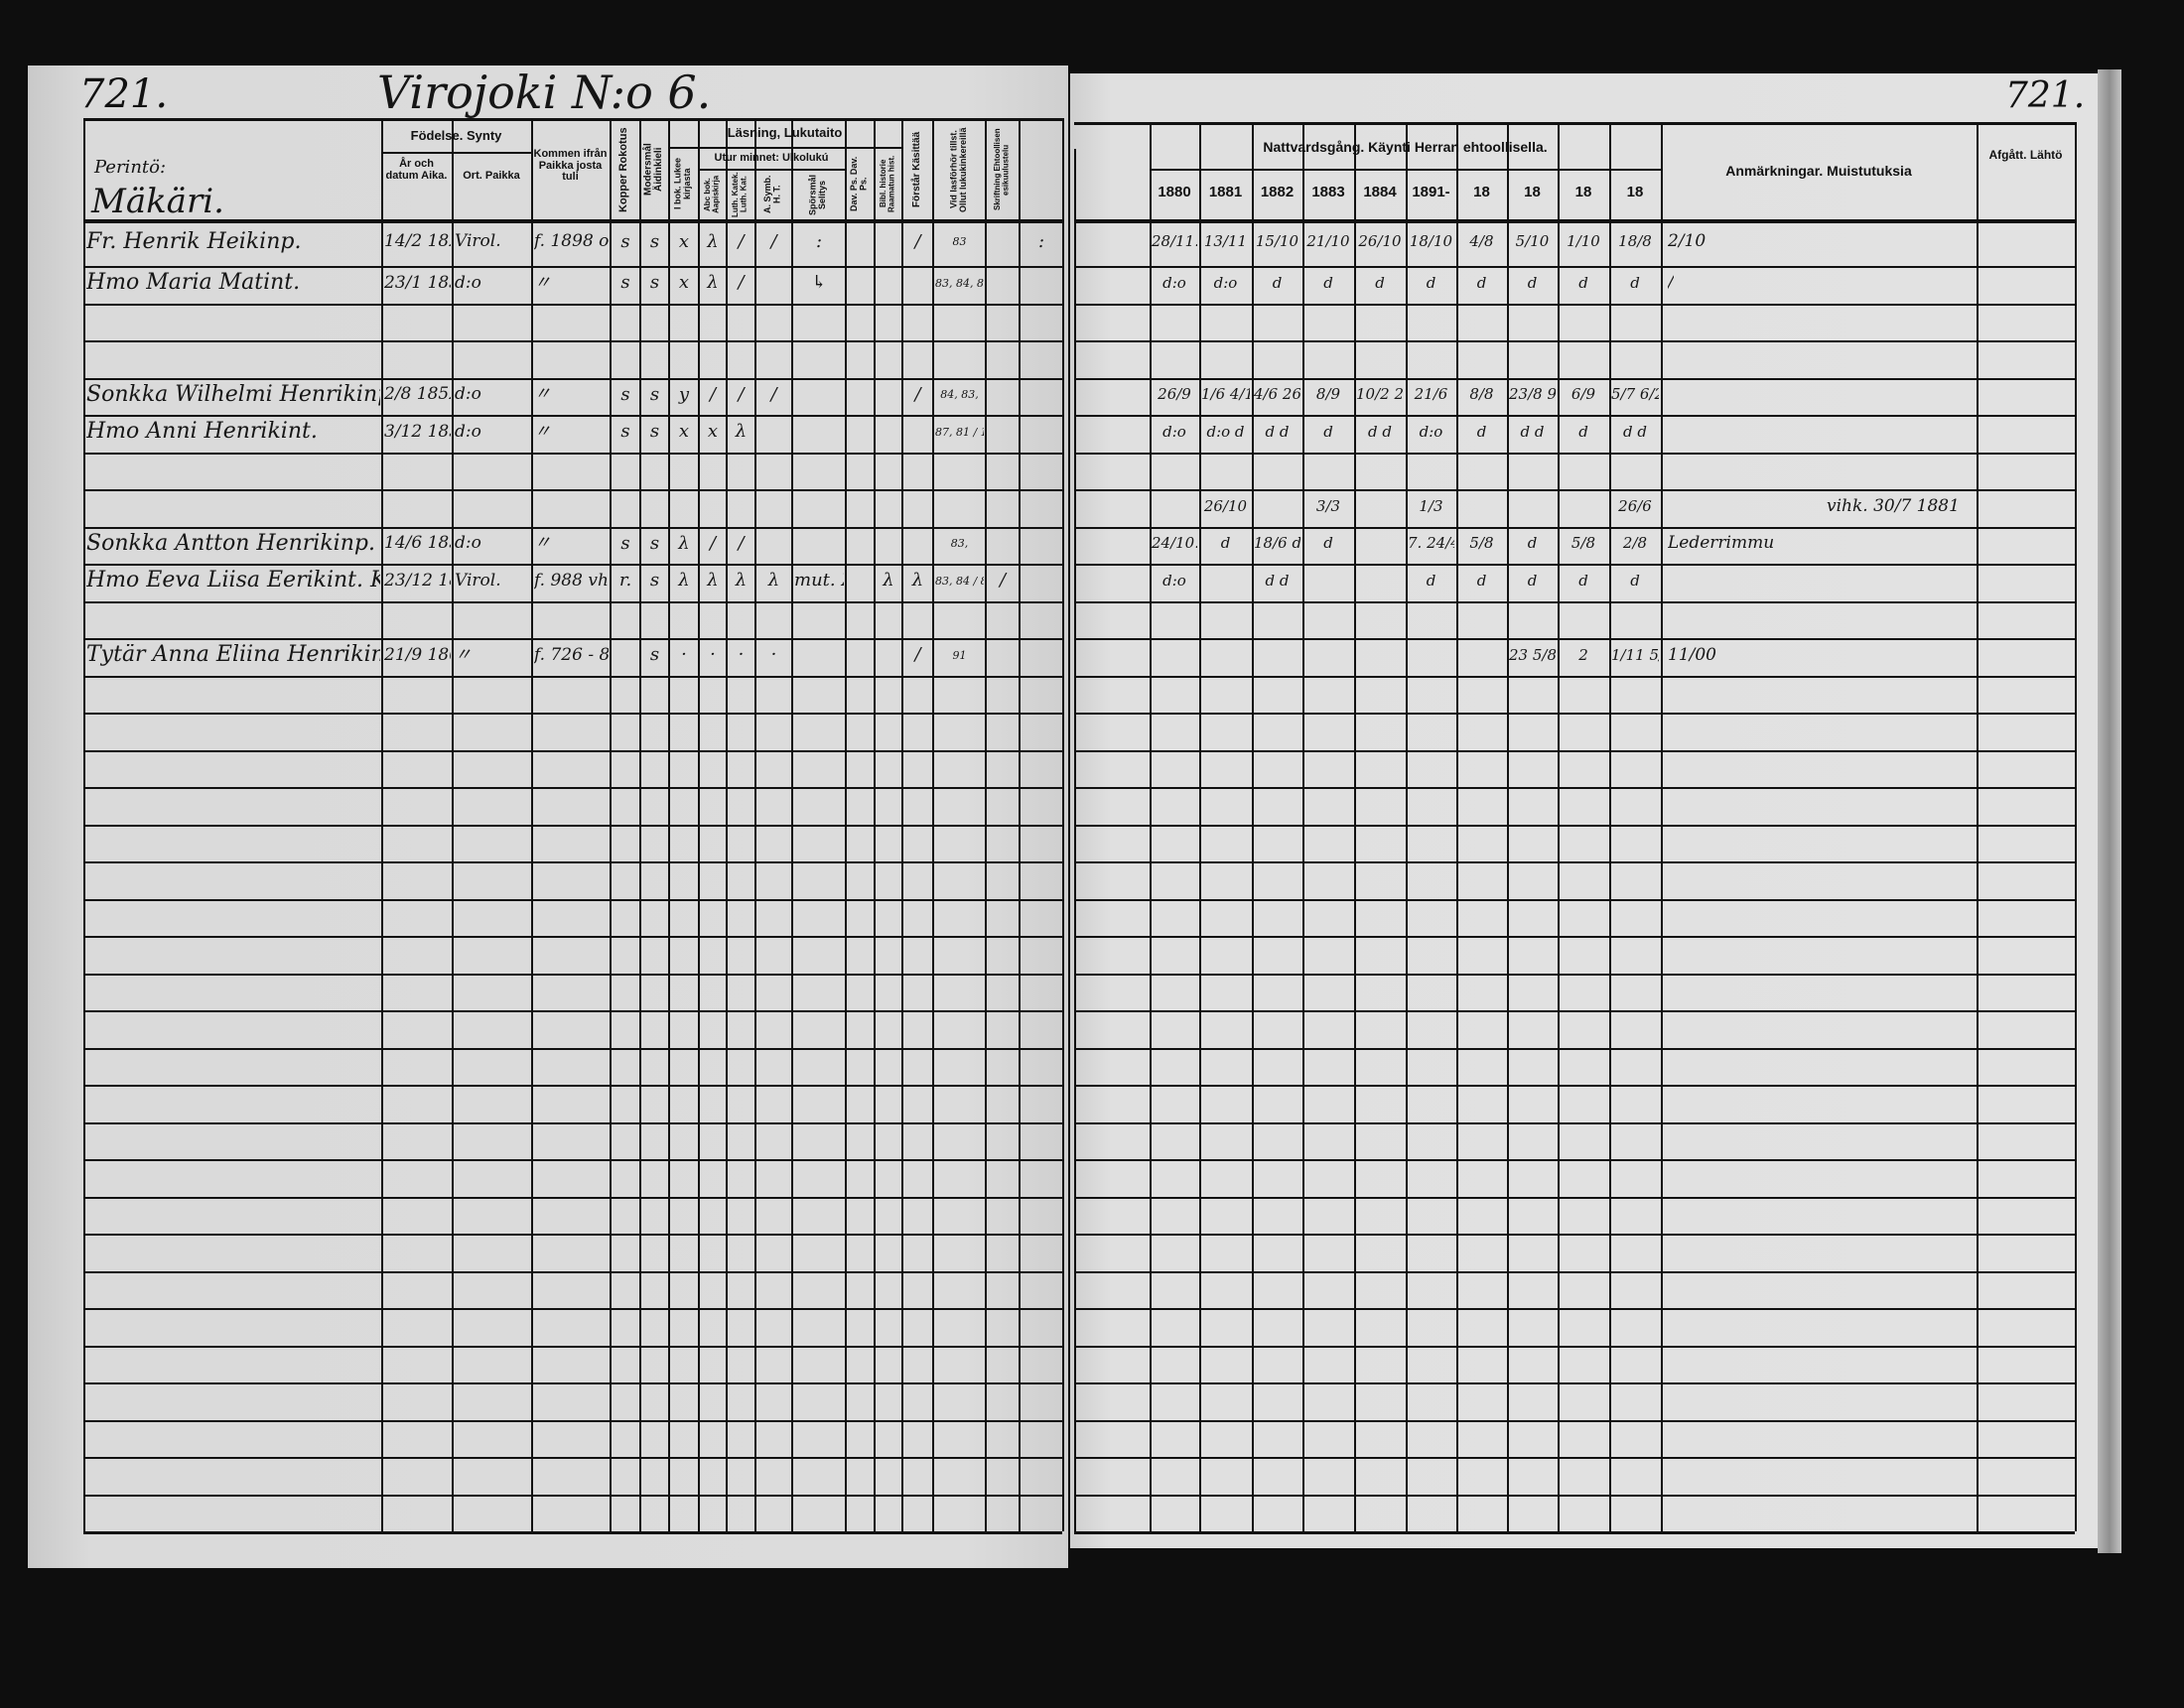 Image resolution: width=2184 pixels, height=1708 pixels. What do you see at coordinates (202, 432) in the screenshot?
I see `person-name: Hmo Anni Henrikint.` at bounding box center [202, 432].